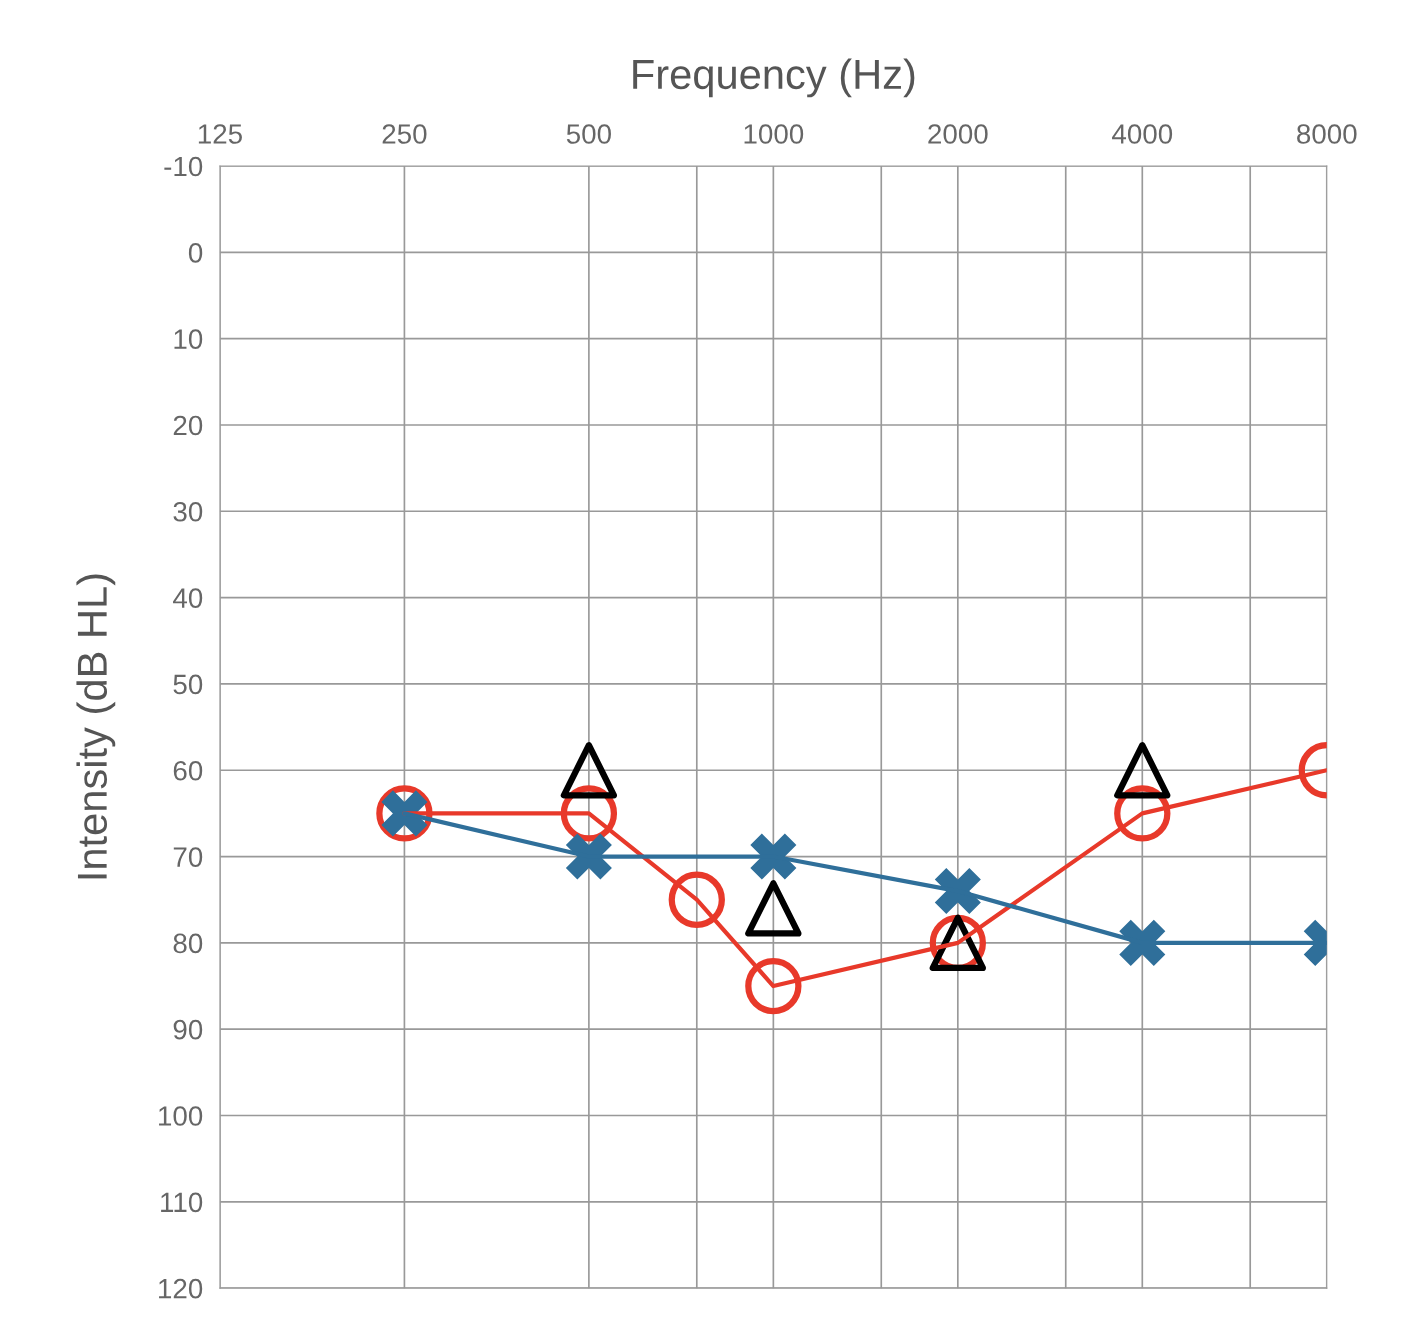 This screenshot has height=1328, width=1419. I want to click on y-tick-label: 120, so click(181, 1288).